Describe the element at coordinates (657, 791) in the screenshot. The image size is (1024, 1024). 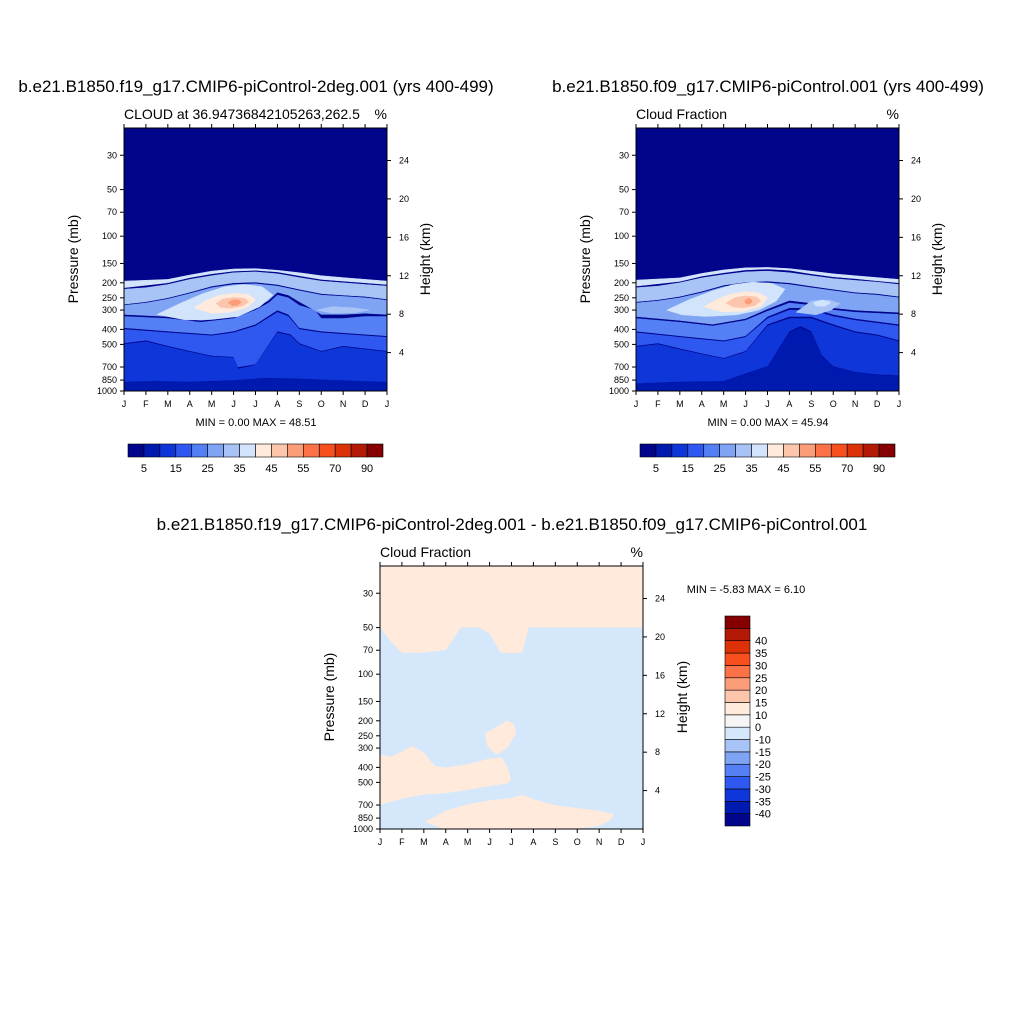
I see `panel3-height-tick-label: 4` at that location.